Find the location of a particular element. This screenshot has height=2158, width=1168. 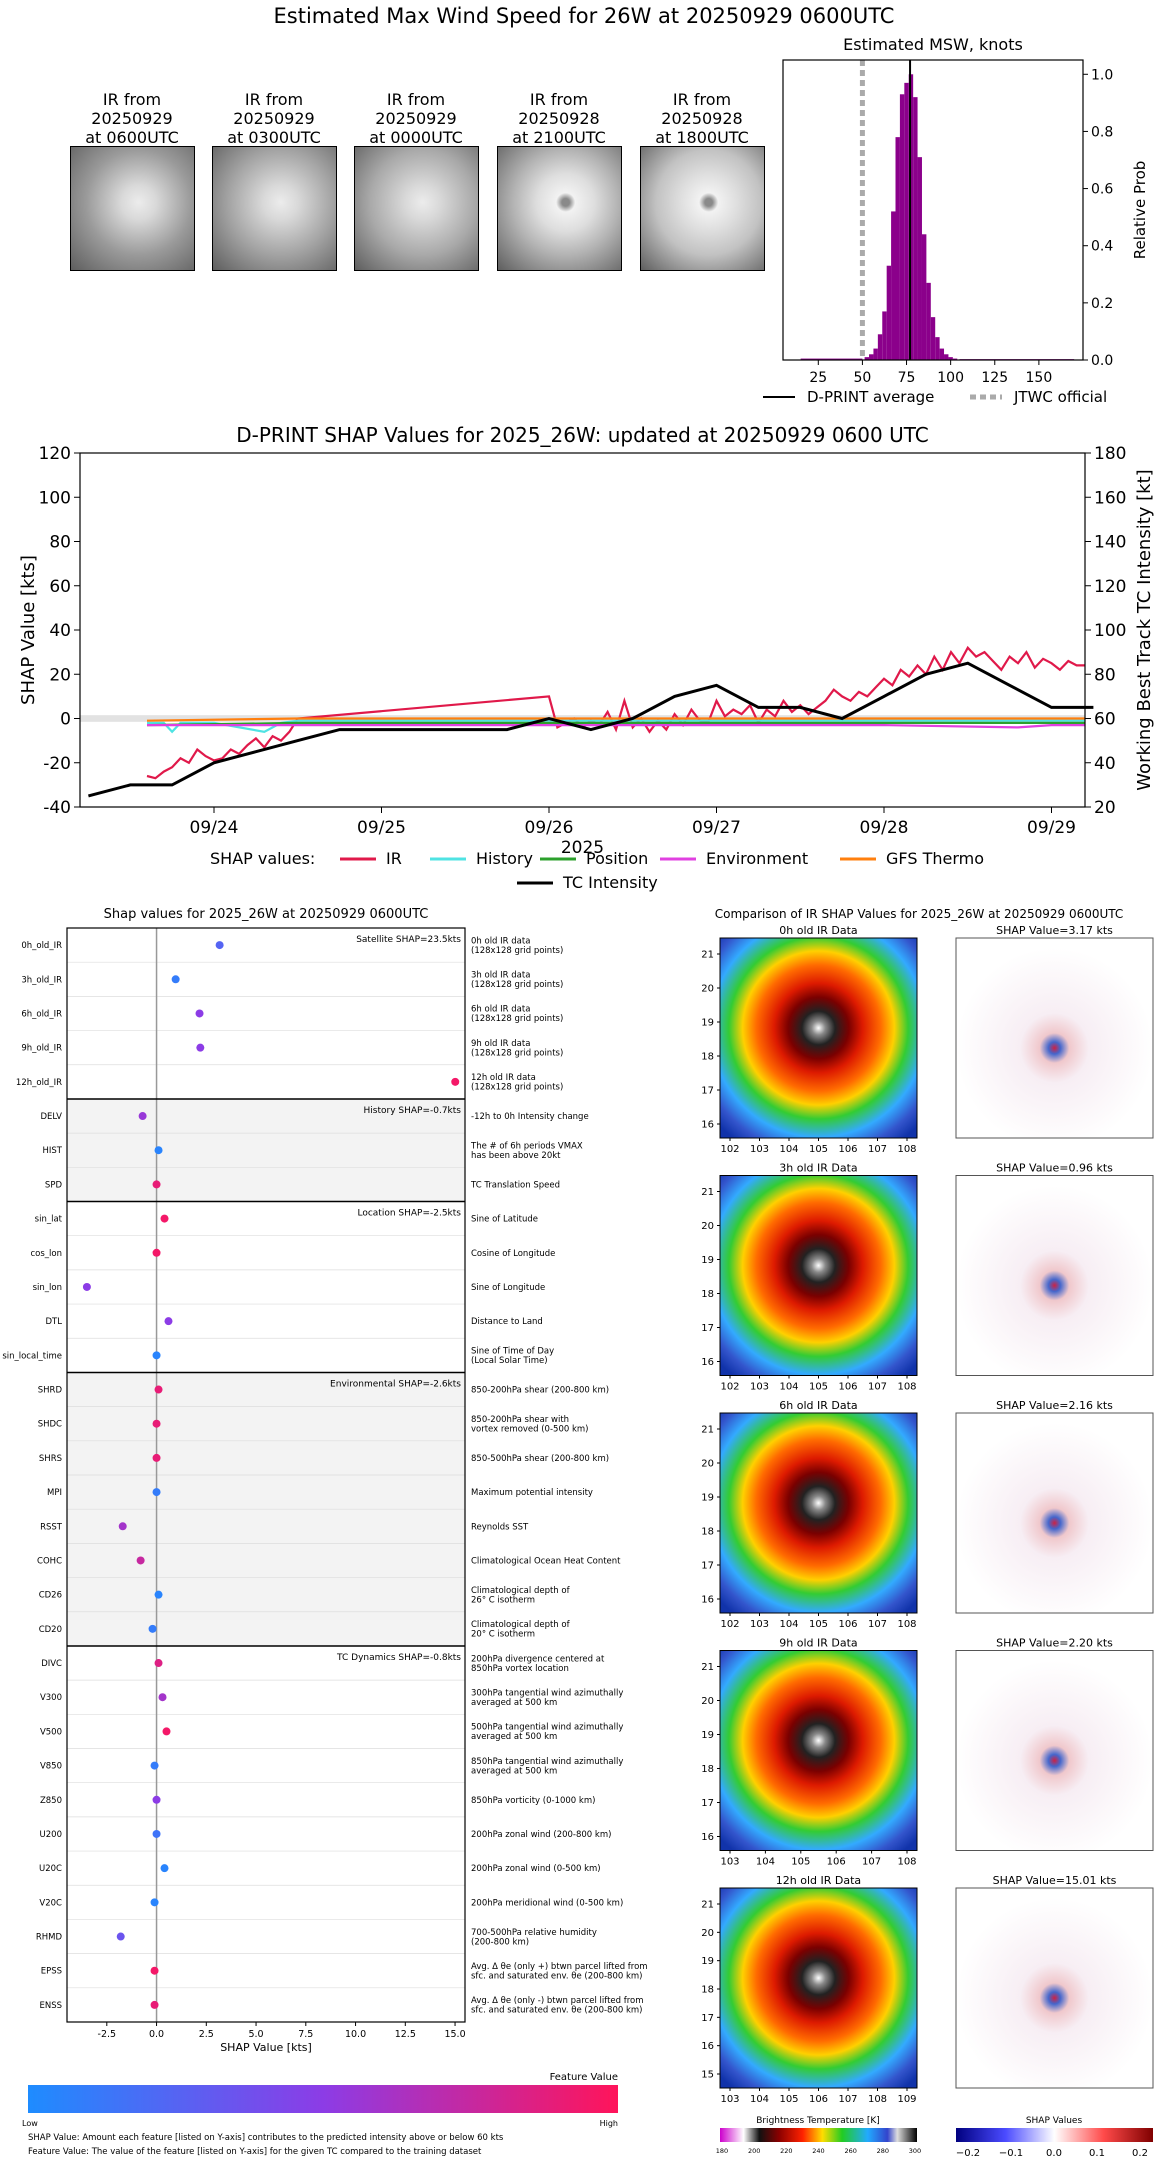

shap-panel-title: SHAP Value=2.20 kts is located at coordinates (1054, 1643).